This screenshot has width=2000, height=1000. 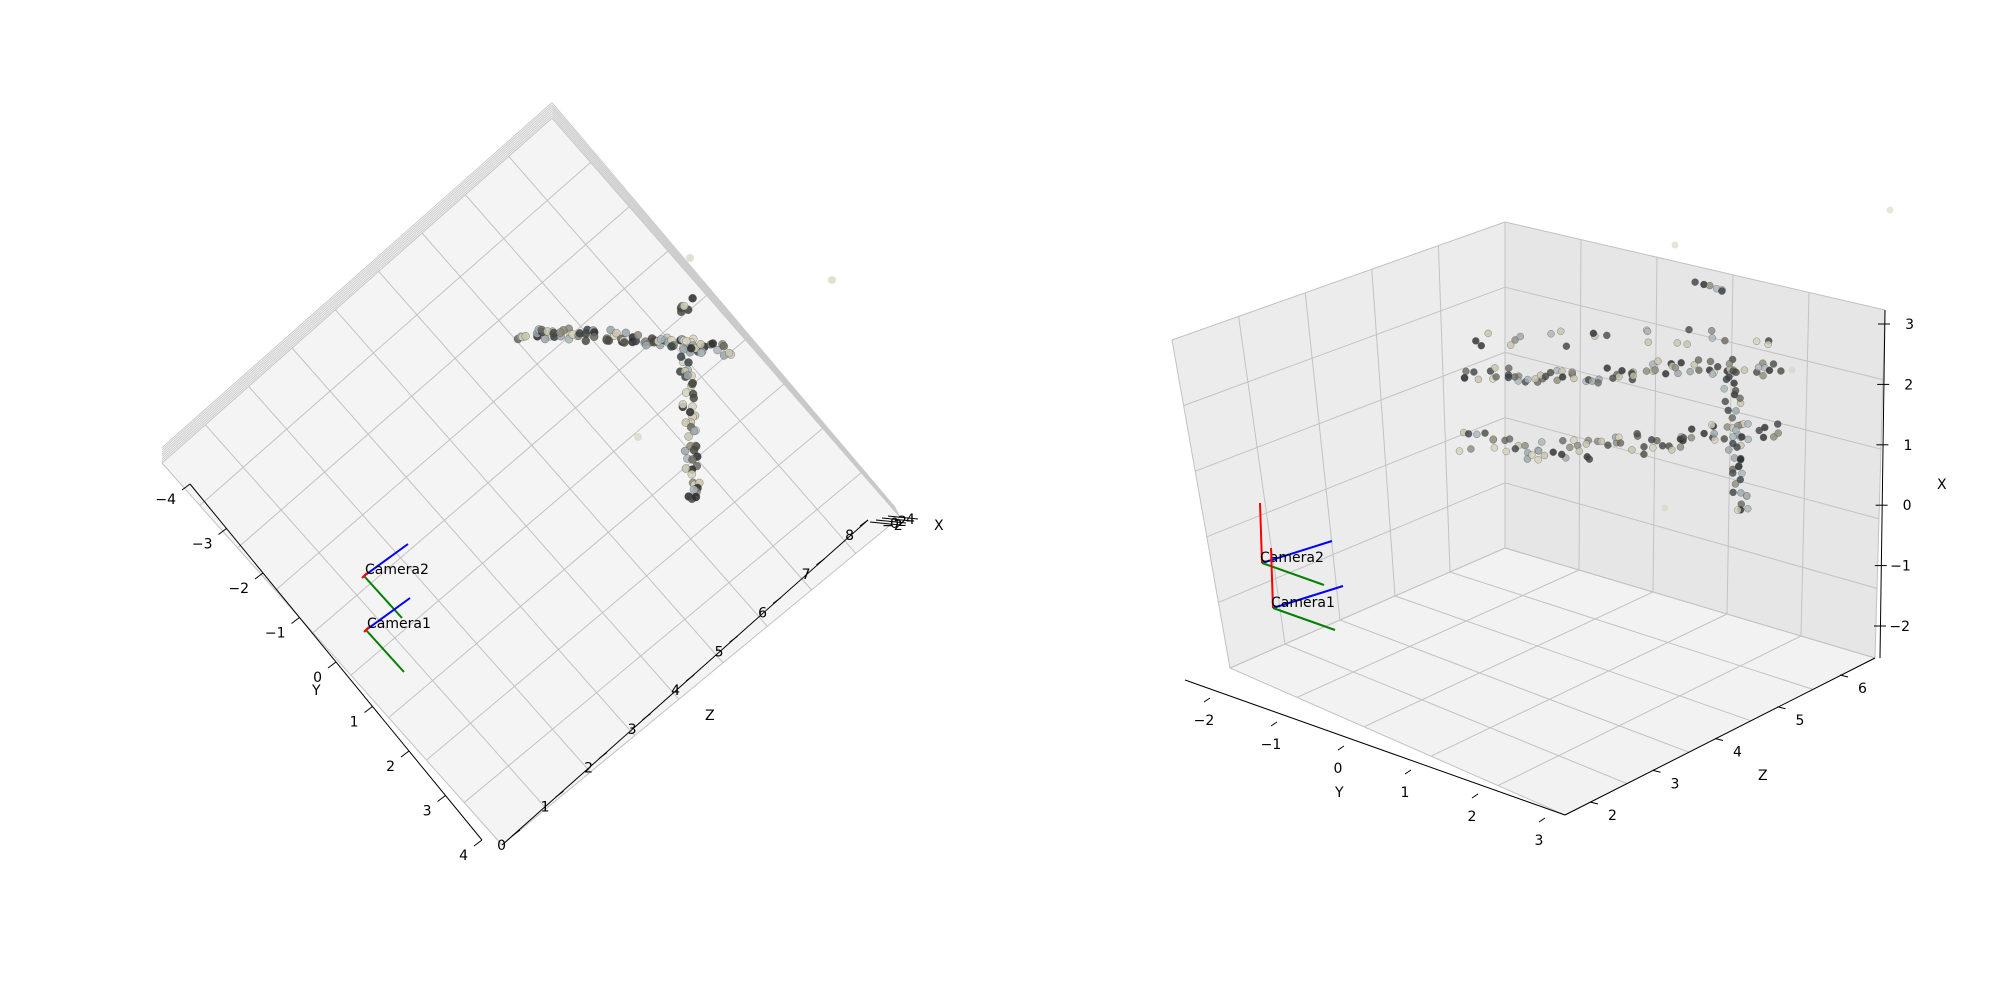 What do you see at coordinates (762, 614) in the screenshot?
I see `left-z-tick-label: 6` at bounding box center [762, 614].